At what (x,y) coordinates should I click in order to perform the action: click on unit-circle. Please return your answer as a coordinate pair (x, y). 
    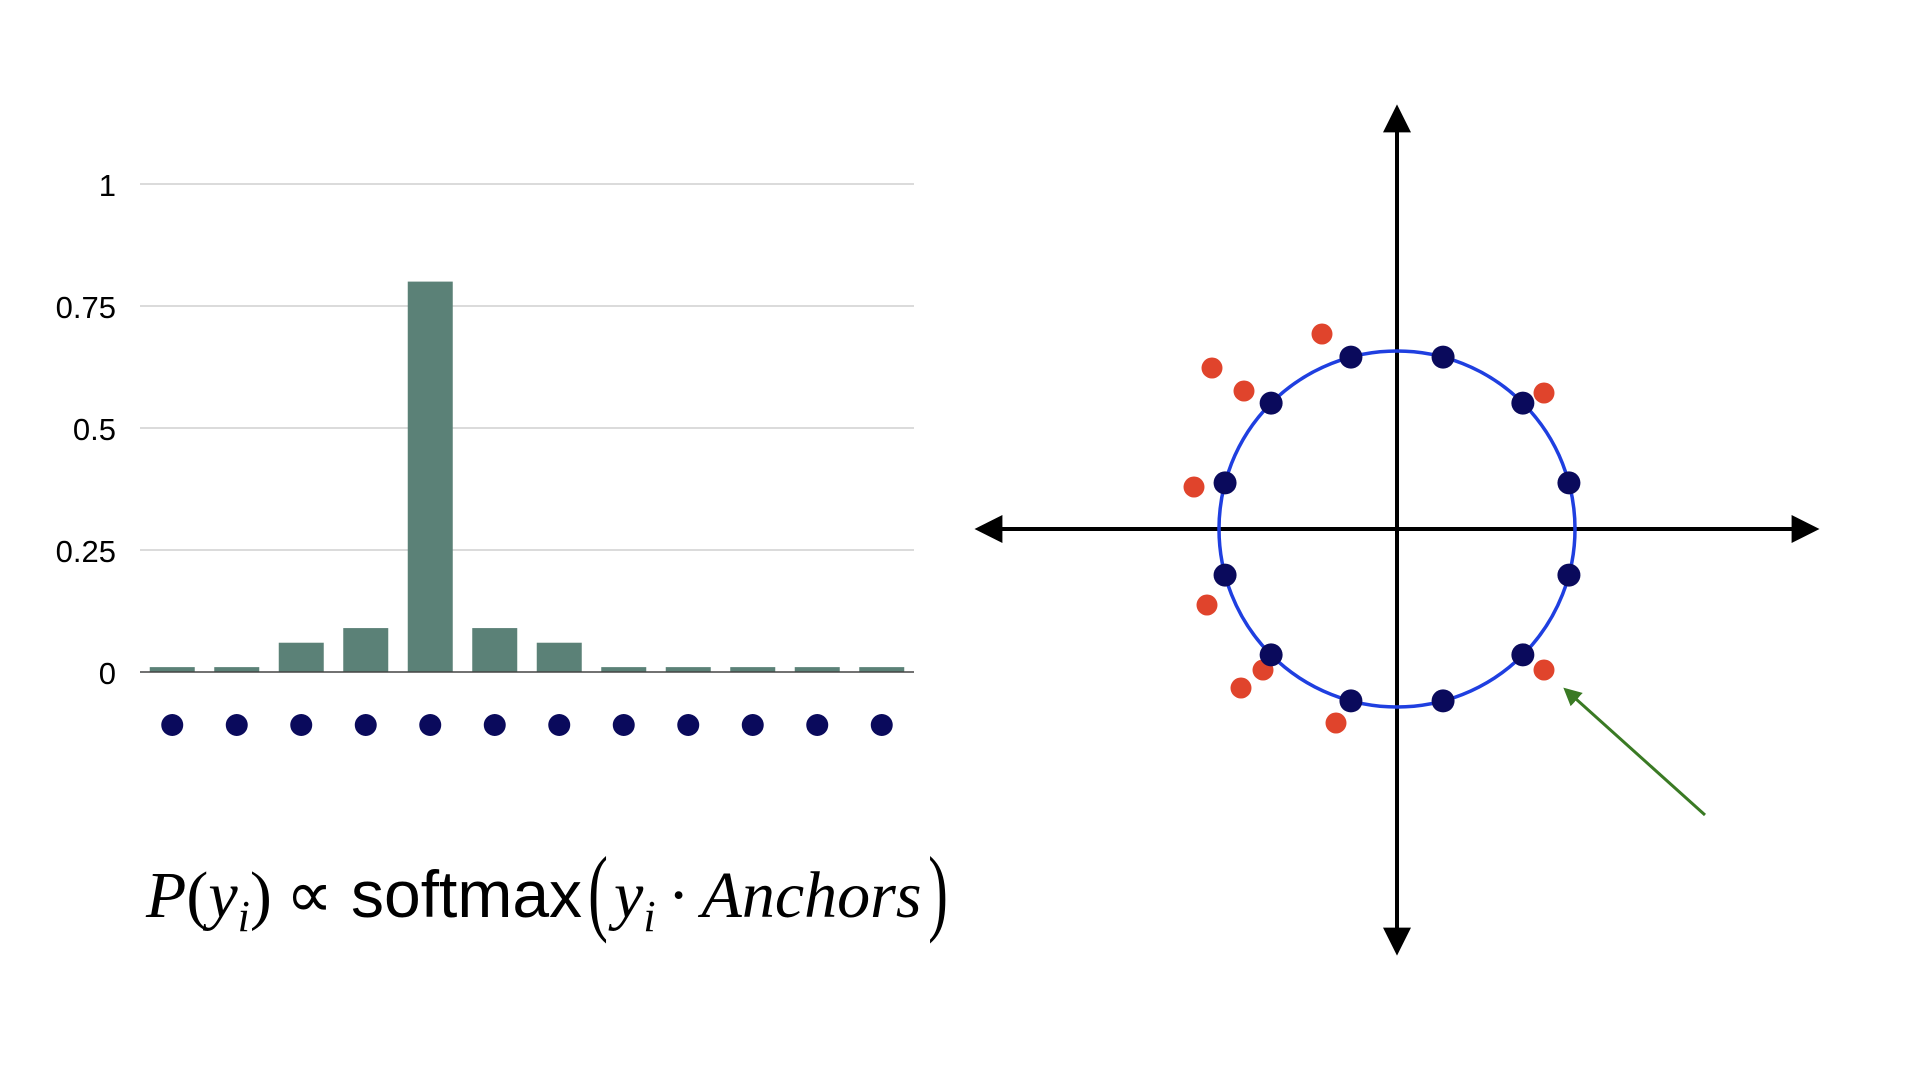
    Looking at the image, I should click on (1397, 529).